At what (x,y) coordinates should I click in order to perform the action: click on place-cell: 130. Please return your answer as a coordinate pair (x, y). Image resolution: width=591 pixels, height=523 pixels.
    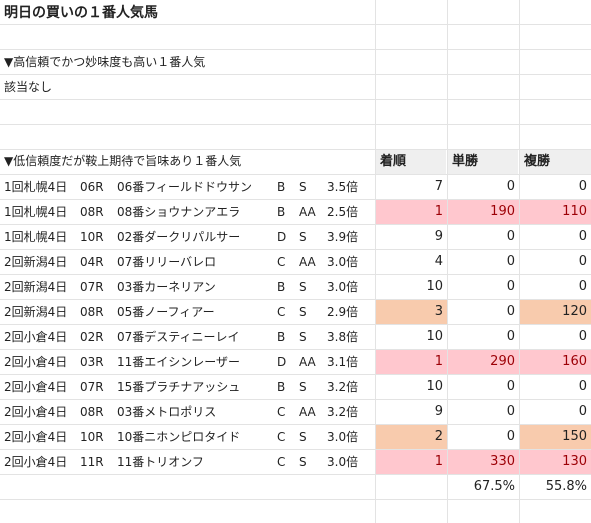
    Looking at the image, I should click on (555, 462).